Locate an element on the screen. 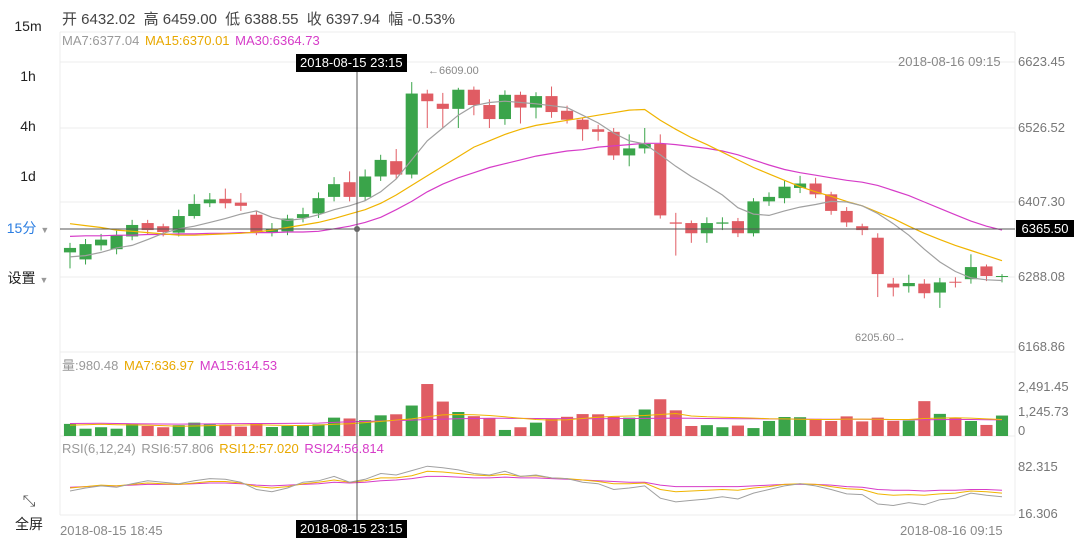  timeframe-label: 15分 is located at coordinates (21, 228).